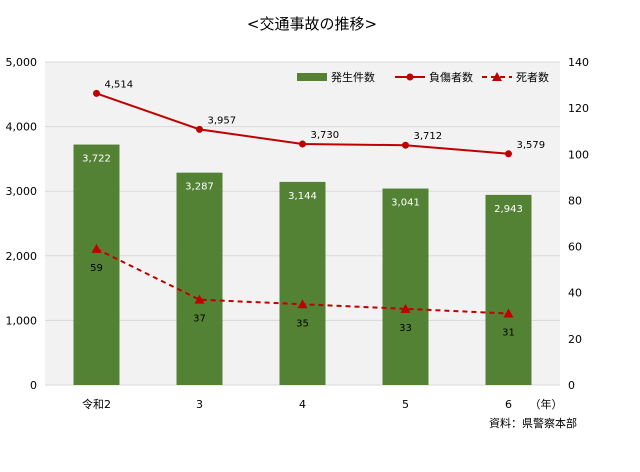  Describe the element at coordinates (578, 154) in the screenshot. I see `y-right-tick-label: 100` at that location.